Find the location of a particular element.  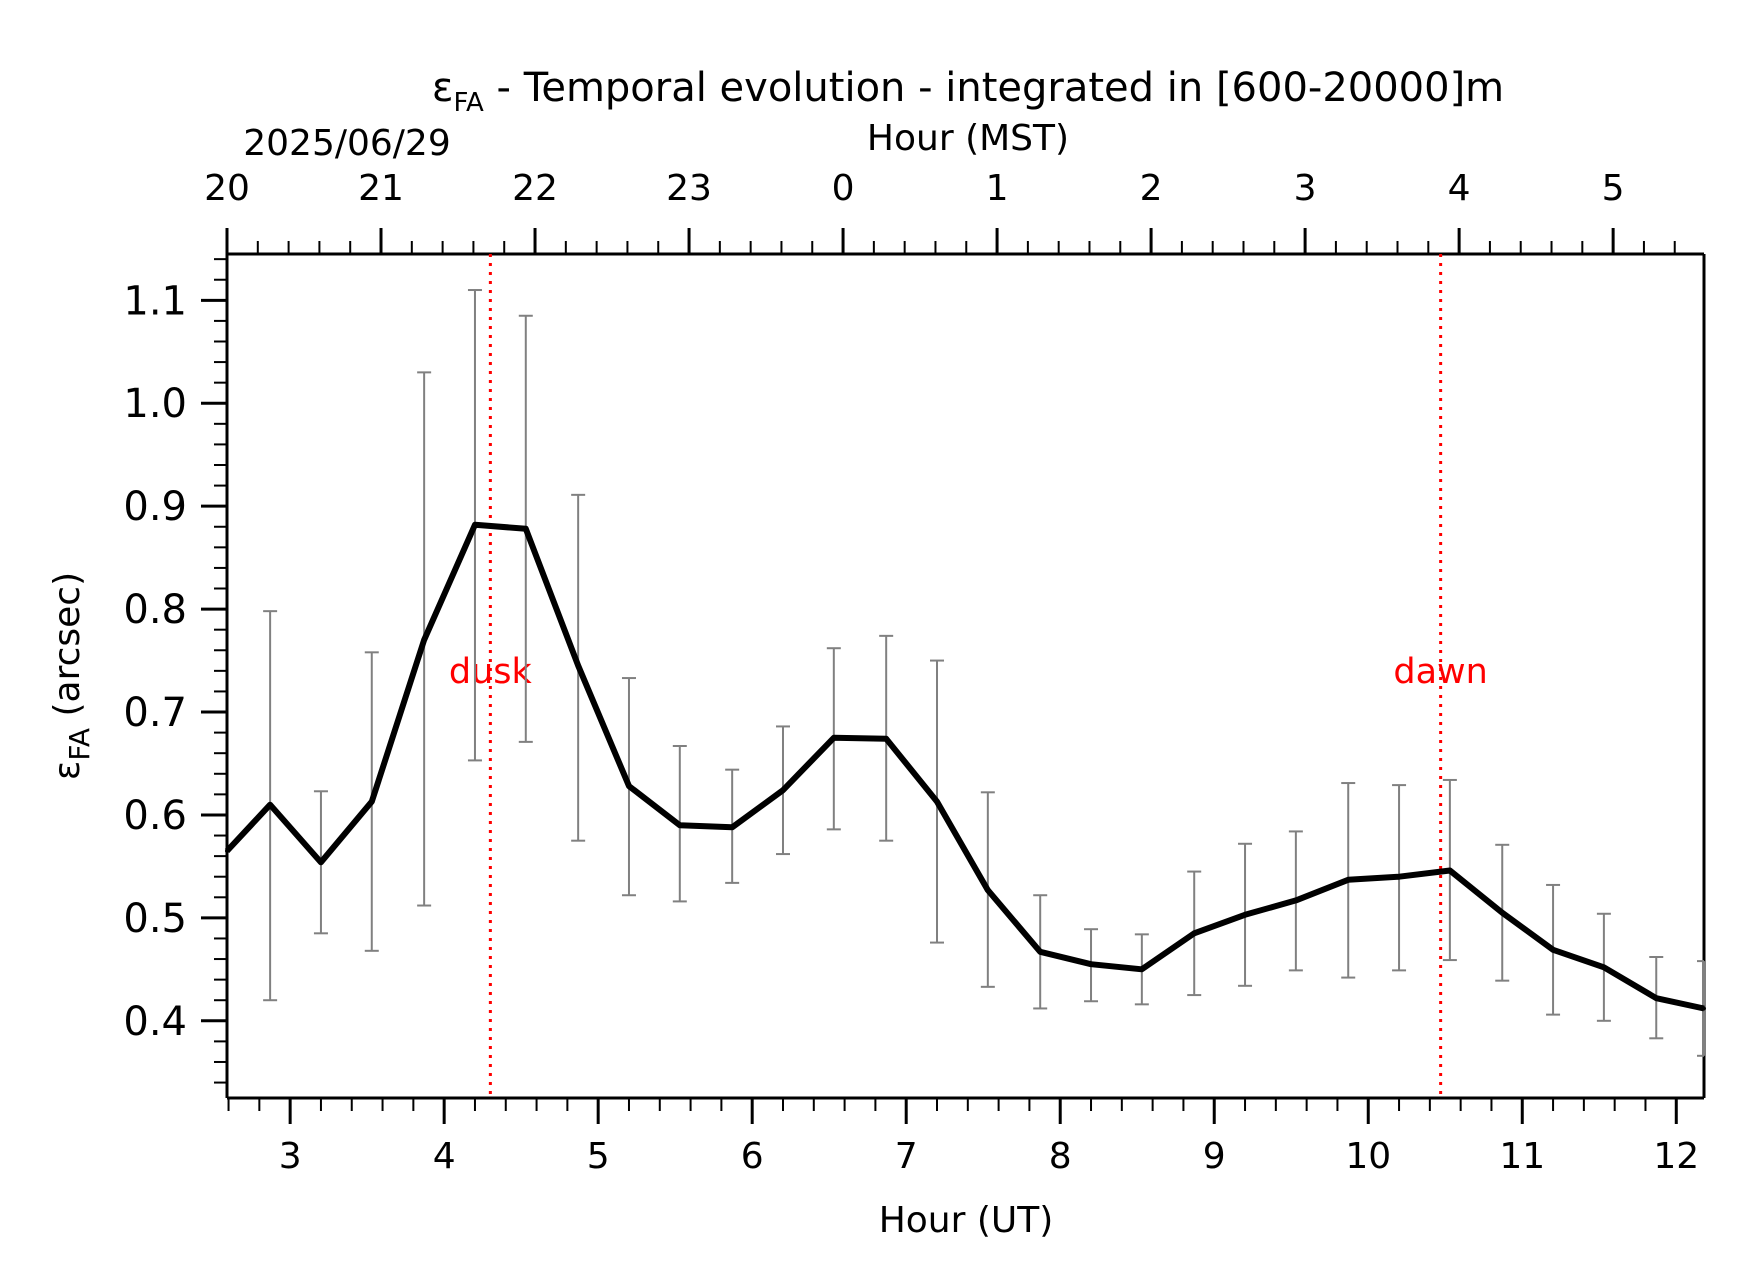

top-tick-label: 0 is located at coordinates (843, 188).